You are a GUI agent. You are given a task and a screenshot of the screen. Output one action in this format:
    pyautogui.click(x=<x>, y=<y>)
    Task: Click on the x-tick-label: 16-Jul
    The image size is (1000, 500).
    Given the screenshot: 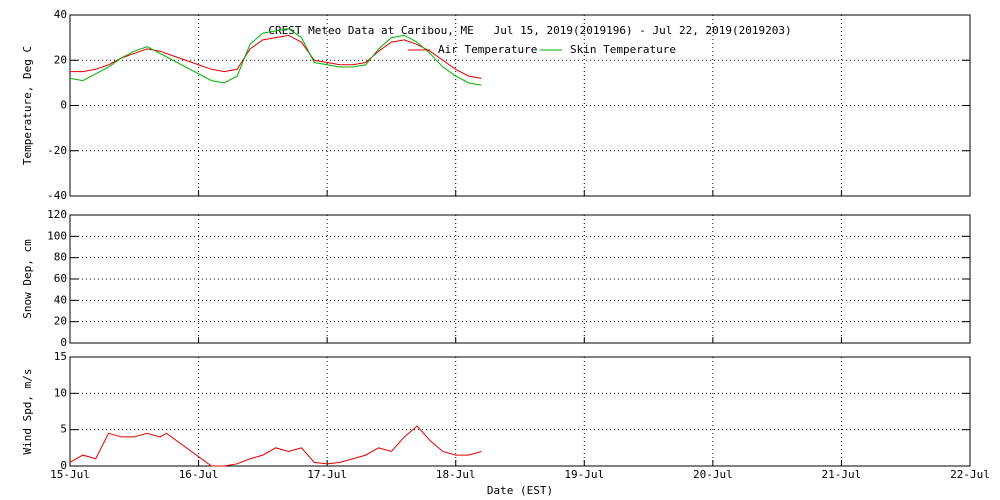 What is the action you would take?
    pyautogui.click(x=199, y=474)
    